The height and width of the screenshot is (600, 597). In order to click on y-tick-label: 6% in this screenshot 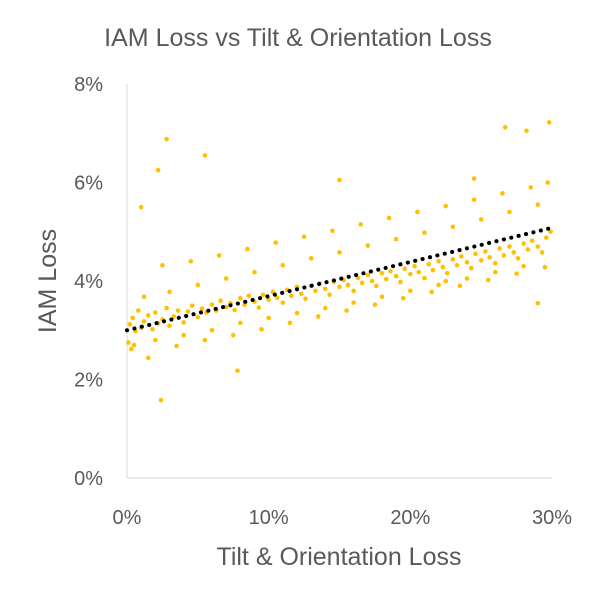, I will do `click(88, 184)`.